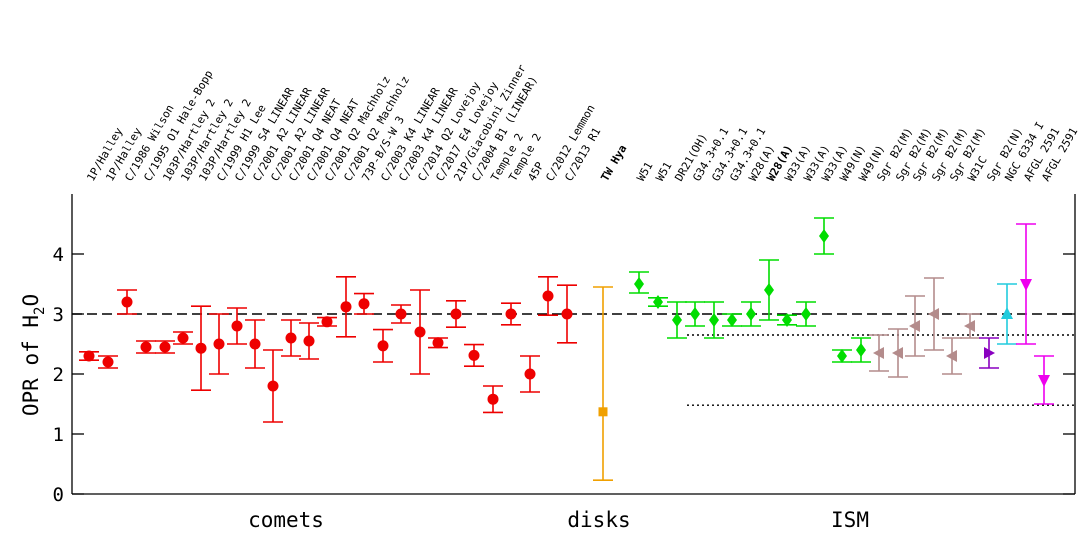 This screenshot has width=1081, height=536. Describe the element at coordinates (663, 172) in the screenshot. I see `point-label: W51` at that location.